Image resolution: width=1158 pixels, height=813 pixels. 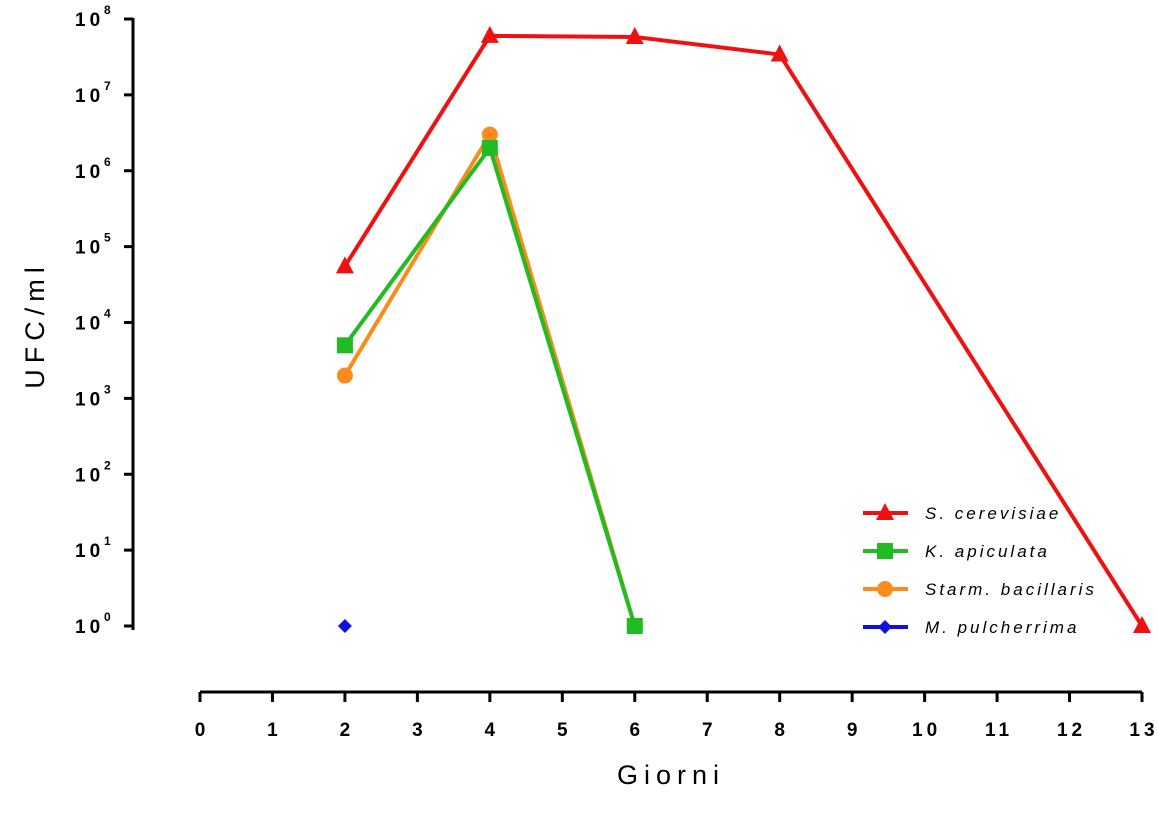 I want to click on x-tick-label: 2, so click(x=347, y=730).